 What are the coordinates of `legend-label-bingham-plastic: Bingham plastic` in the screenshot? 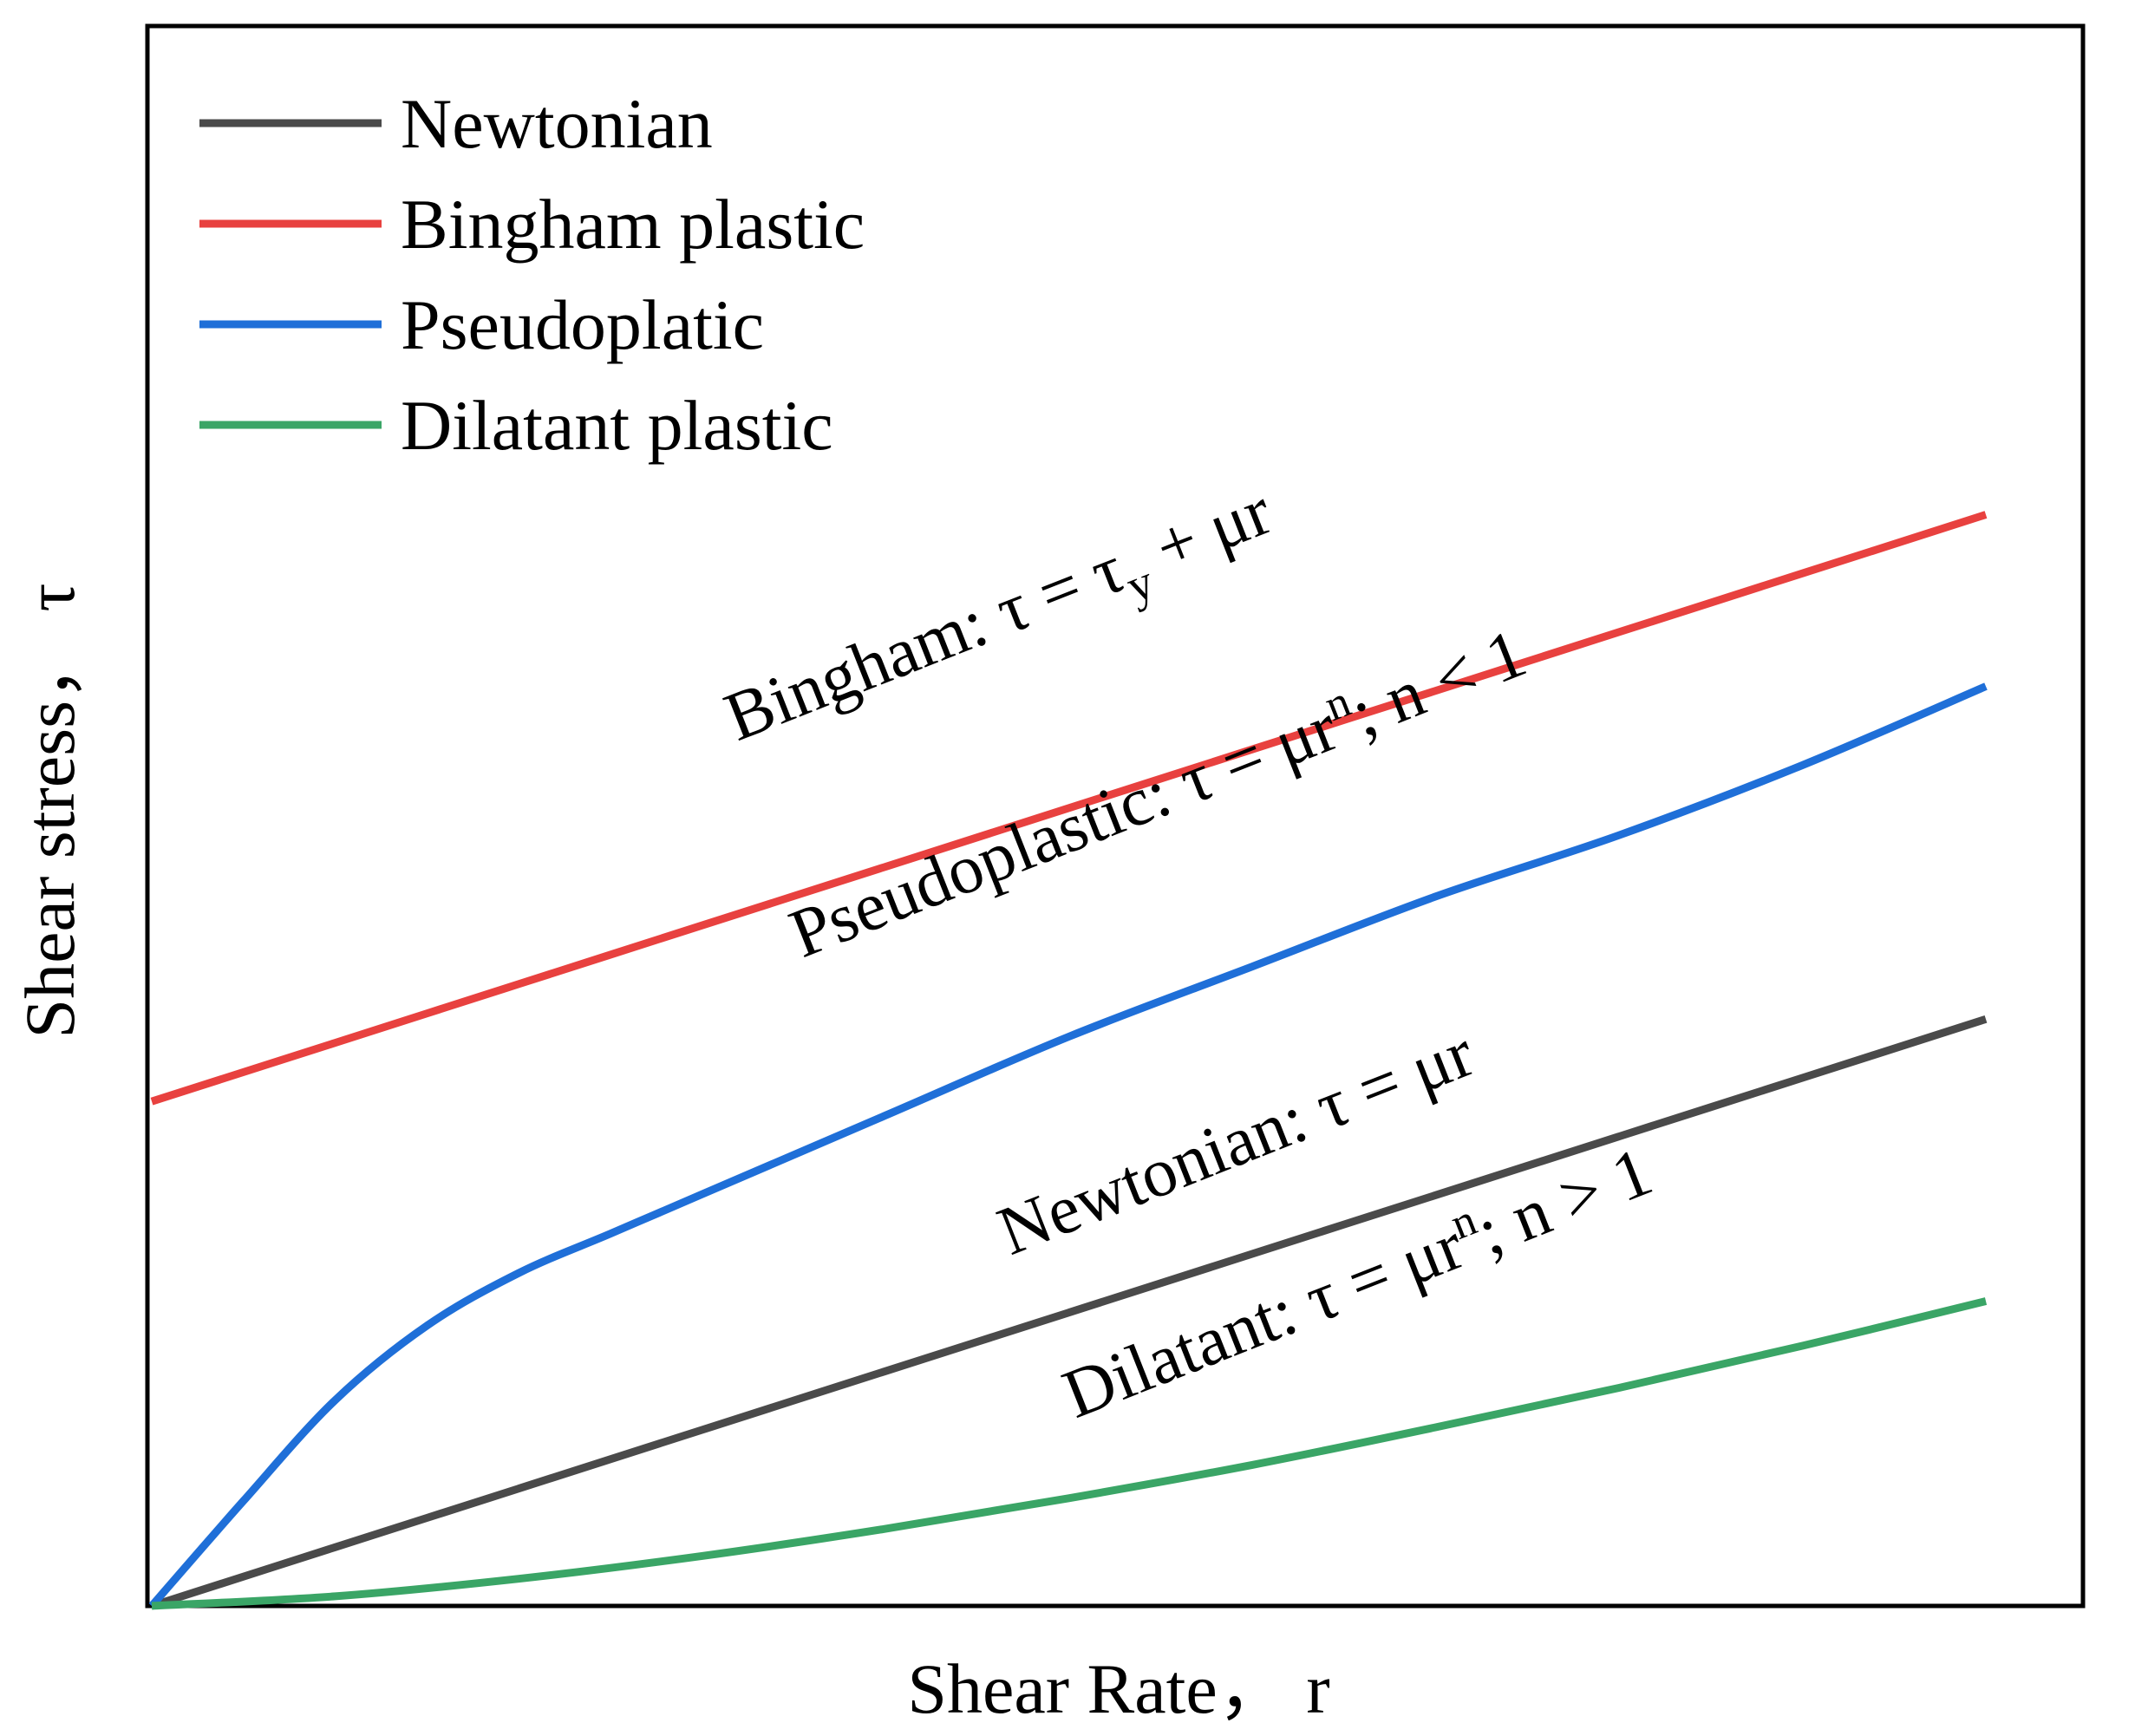 It's located at (633, 225).